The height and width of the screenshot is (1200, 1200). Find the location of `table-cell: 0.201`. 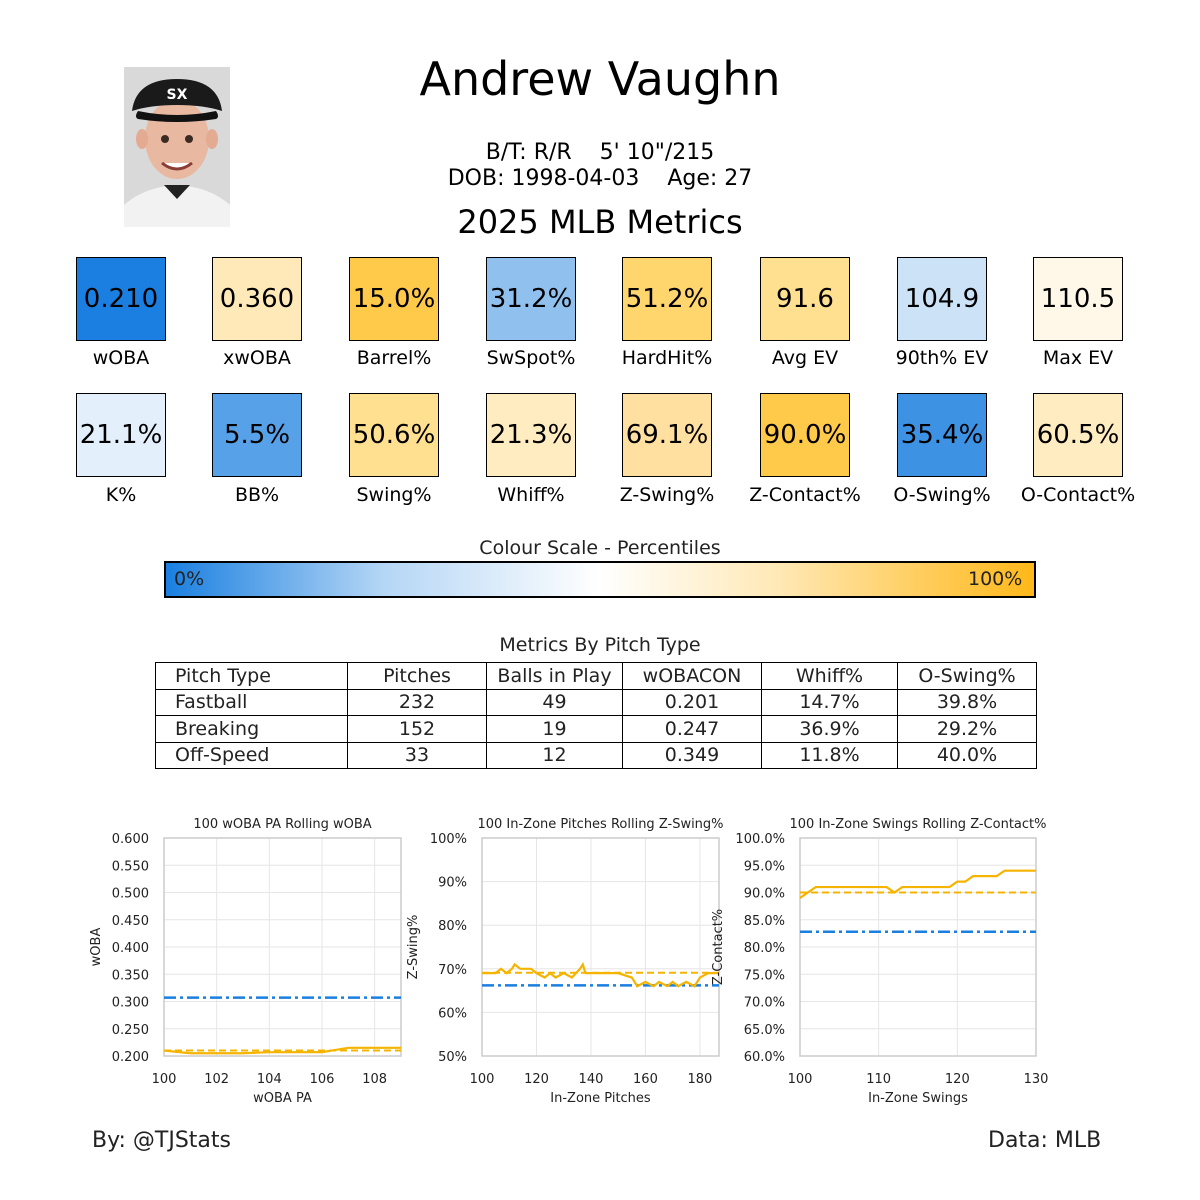

table-cell: 0.201 is located at coordinates (692, 702).